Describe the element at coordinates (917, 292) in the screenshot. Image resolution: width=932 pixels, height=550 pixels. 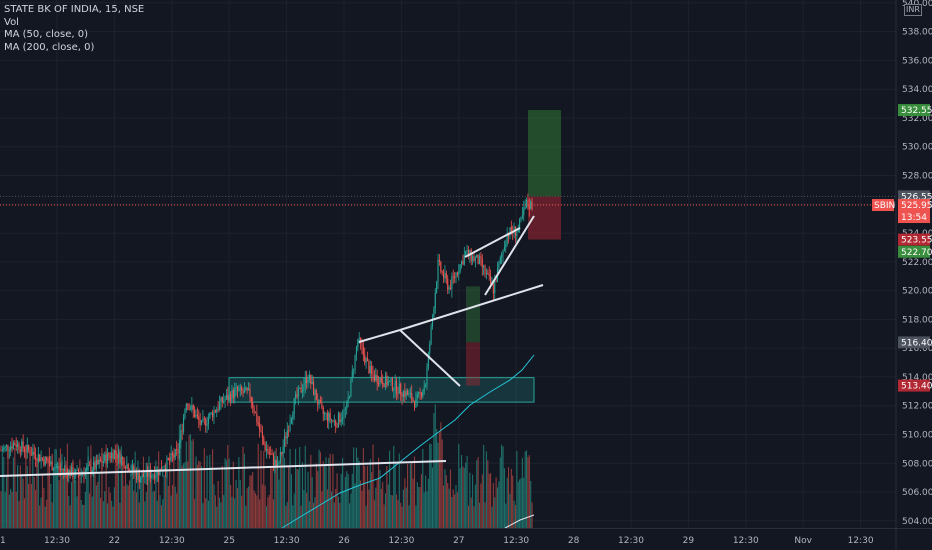
I see `price-tick-label: 520.00` at that location.